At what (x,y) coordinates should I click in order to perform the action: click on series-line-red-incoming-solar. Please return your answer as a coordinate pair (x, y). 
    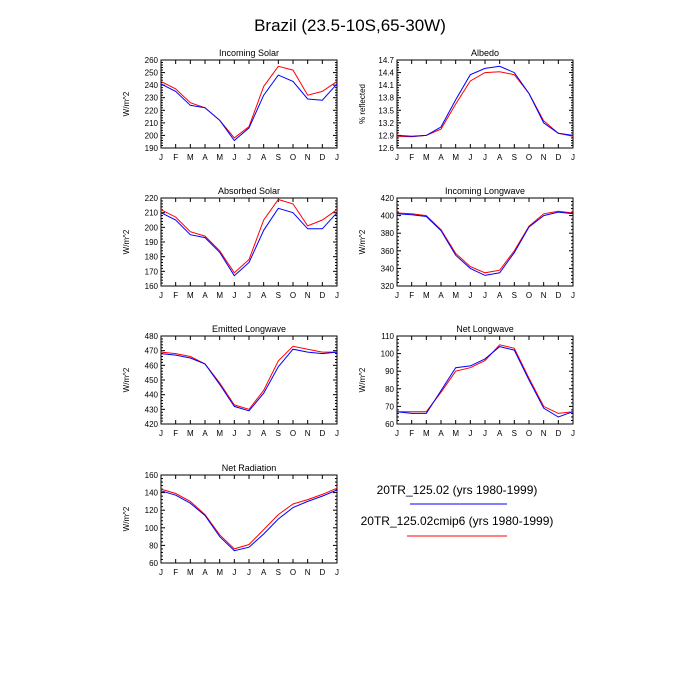
    Looking at the image, I should click on (249, 102).